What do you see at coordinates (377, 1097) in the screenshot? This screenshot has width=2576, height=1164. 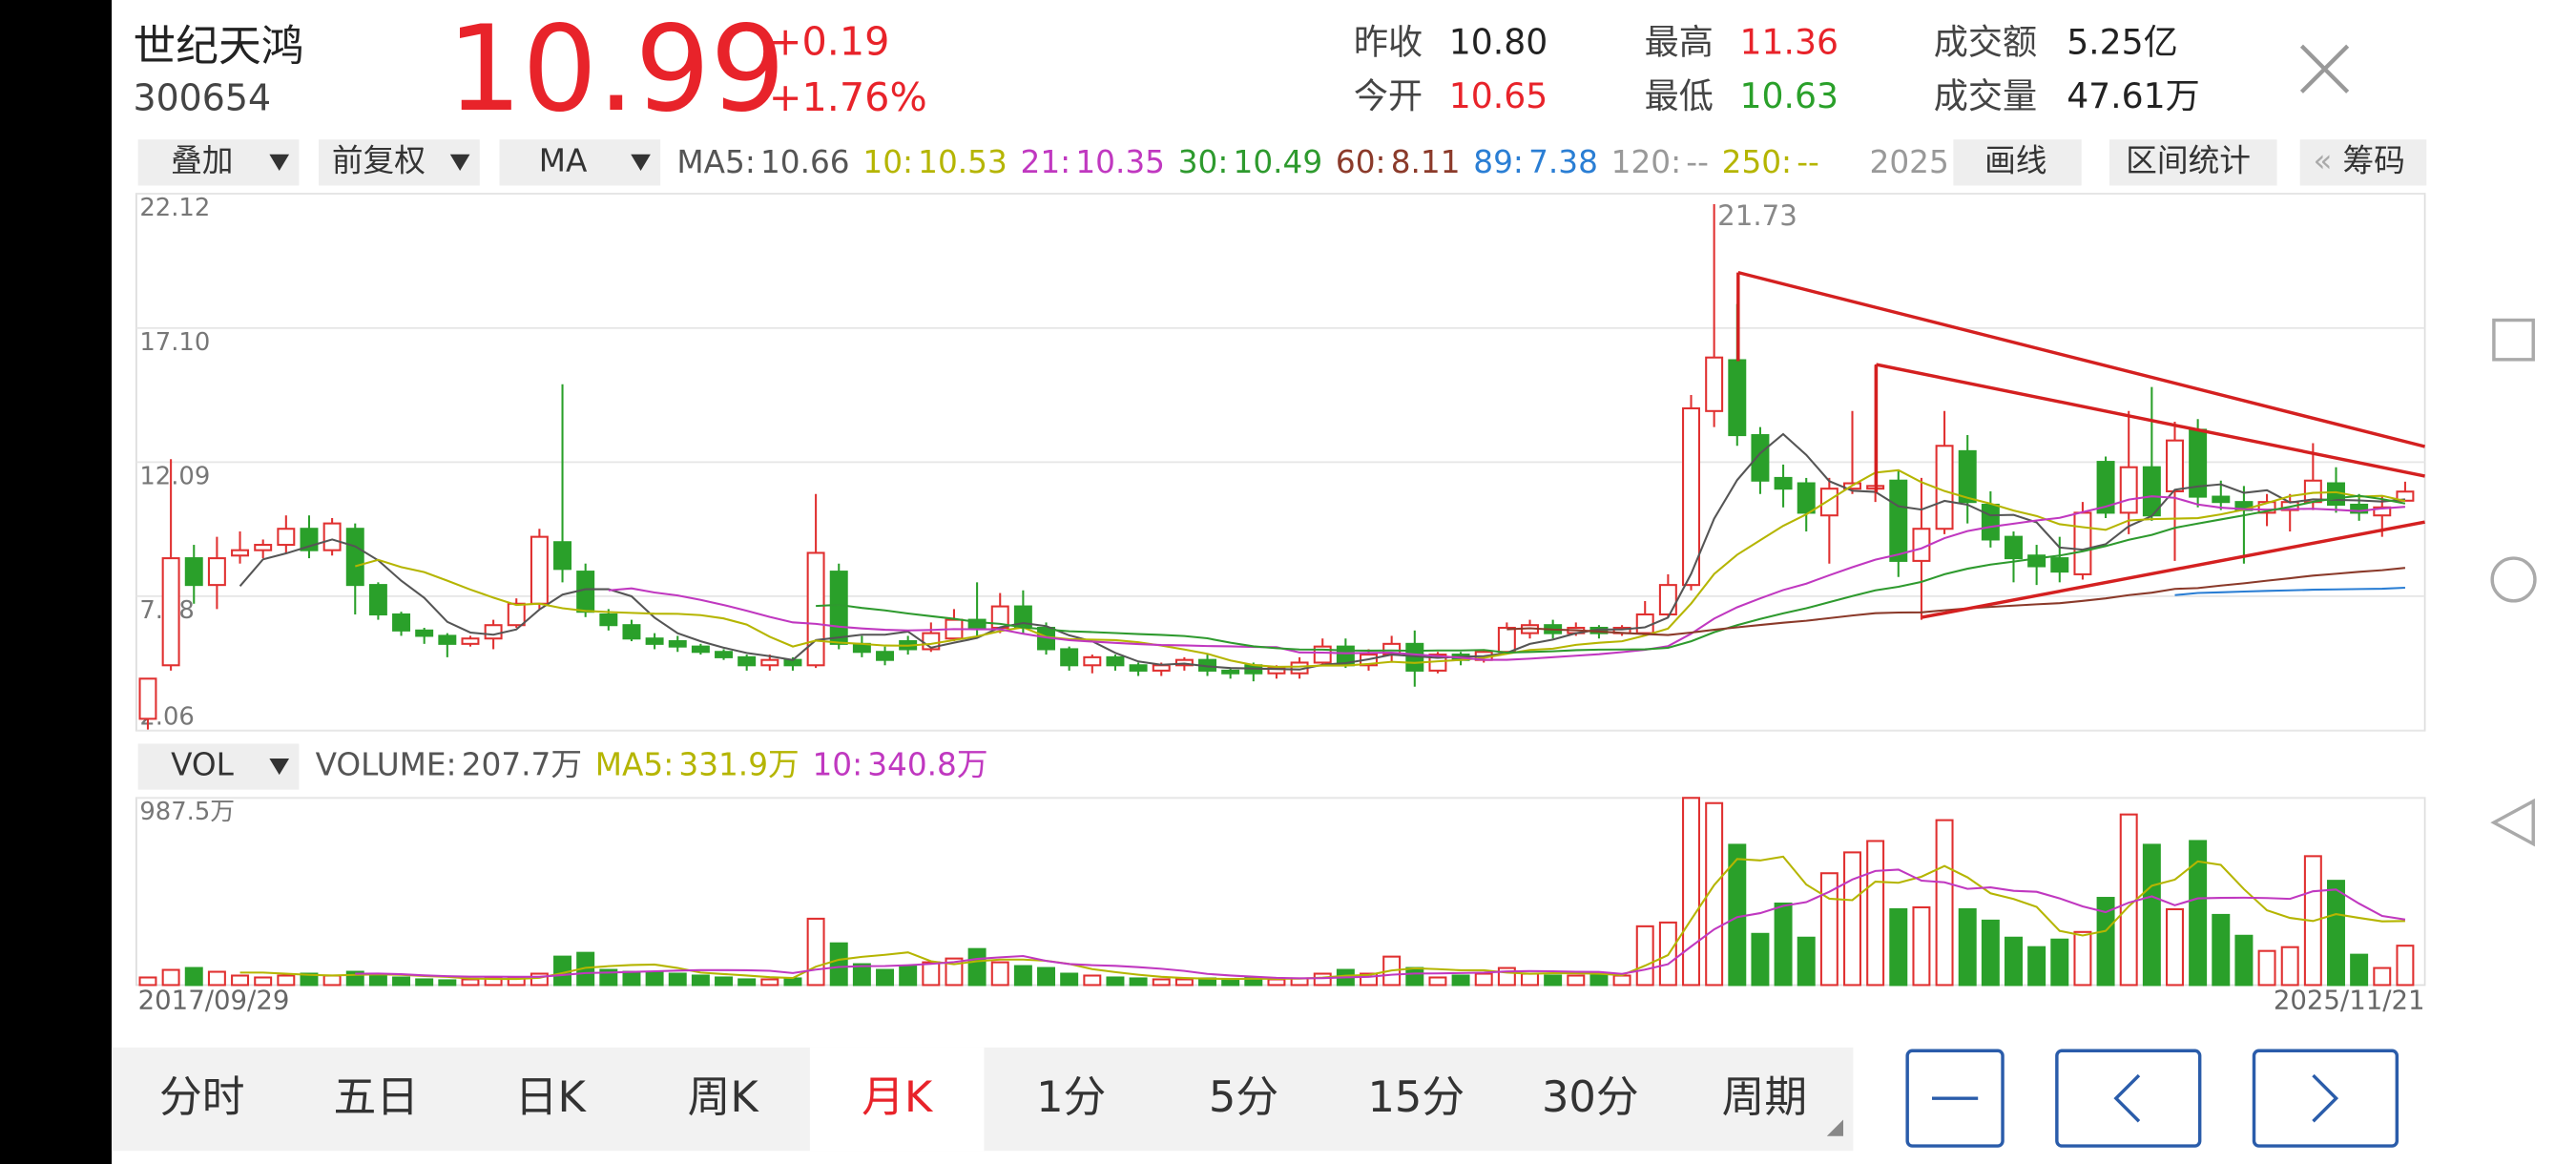 I see `tab: 五日` at bounding box center [377, 1097].